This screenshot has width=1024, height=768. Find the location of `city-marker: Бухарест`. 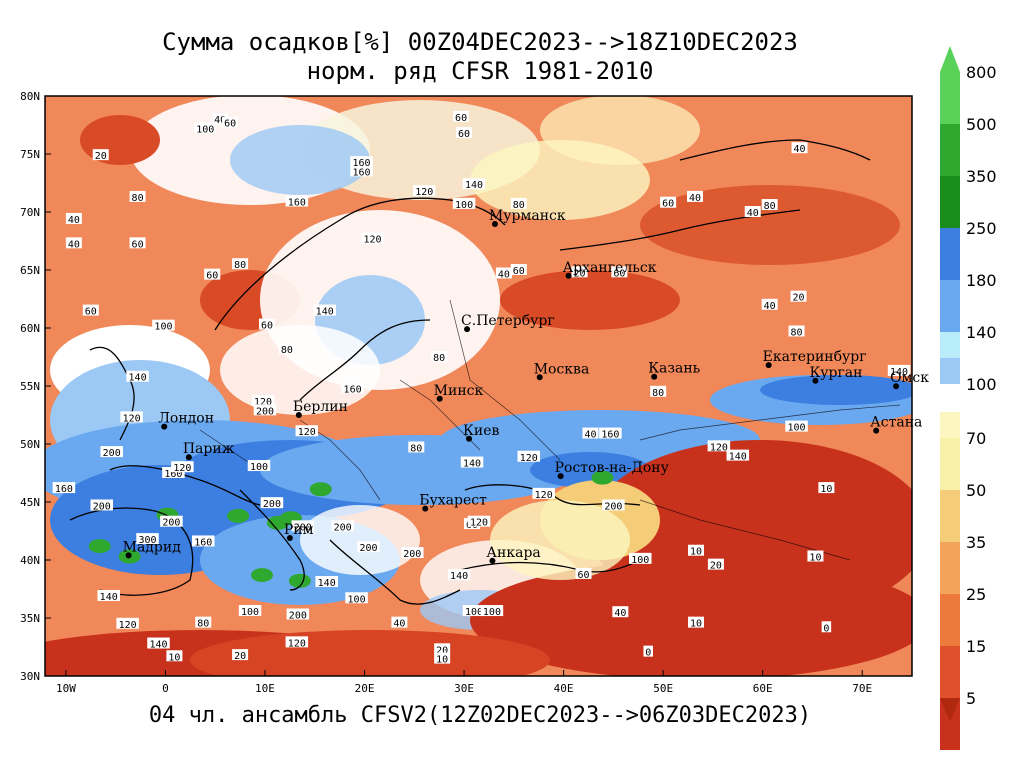

city-marker: Бухарест is located at coordinates (453, 502).